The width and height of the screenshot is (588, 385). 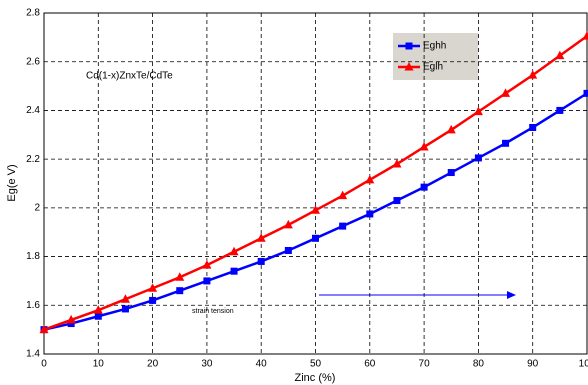 I want to click on y-tick-label: 1.8, so click(x=33, y=256).